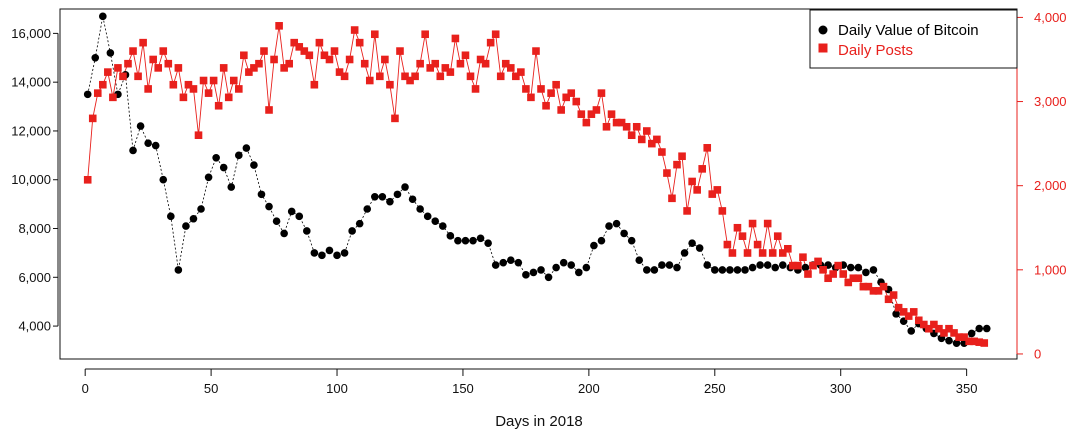  I want to click on y-tick-label: 16,000, so click(31, 33).